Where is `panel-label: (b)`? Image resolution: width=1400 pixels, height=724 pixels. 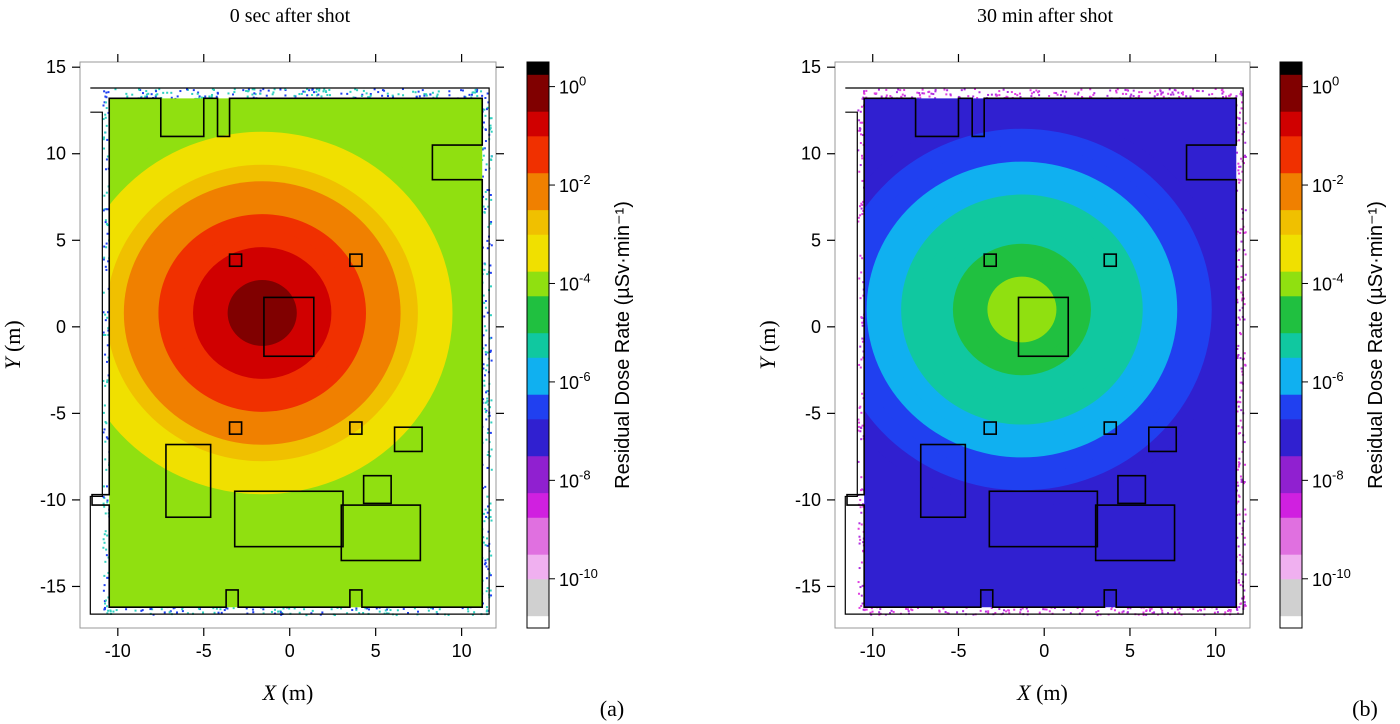 panel-label: (b) is located at coordinates (1365, 708).